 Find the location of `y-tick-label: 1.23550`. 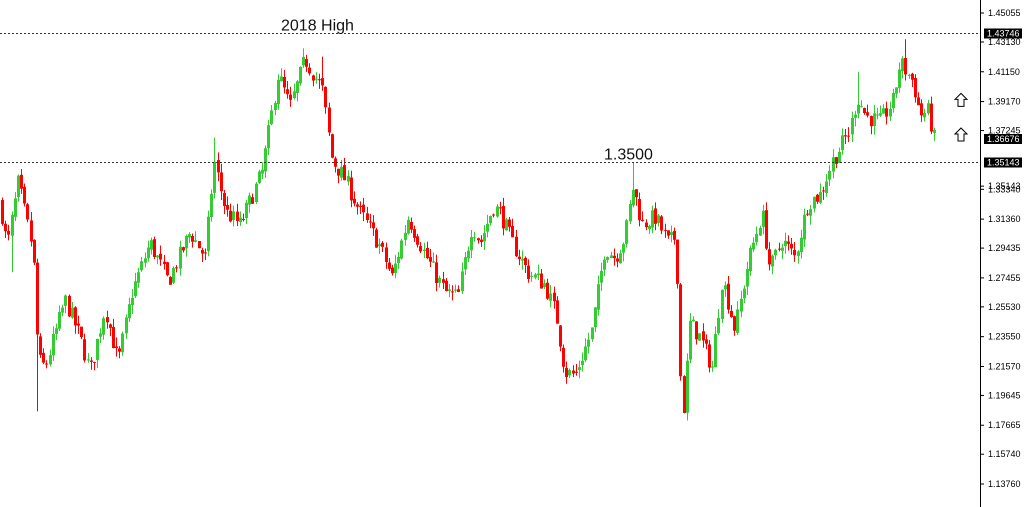

y-tick-label: 1.23550 is located at coordinates (1004, 337).